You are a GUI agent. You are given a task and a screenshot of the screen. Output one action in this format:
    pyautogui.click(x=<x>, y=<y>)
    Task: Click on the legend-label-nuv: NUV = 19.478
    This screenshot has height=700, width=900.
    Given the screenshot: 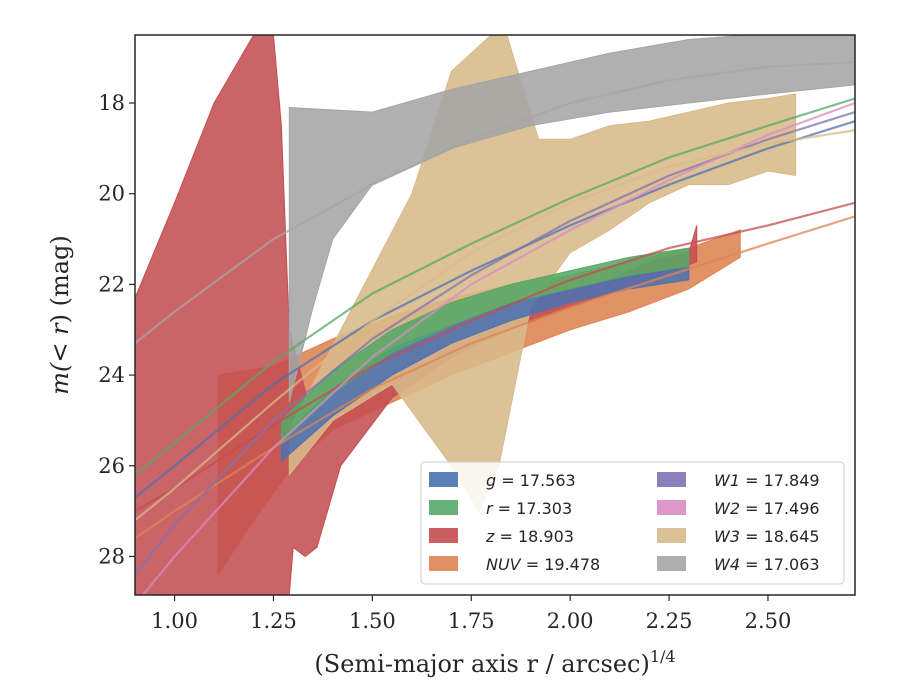 What is the action you would take?
    pyautogui.click(x=543, y=564)
    